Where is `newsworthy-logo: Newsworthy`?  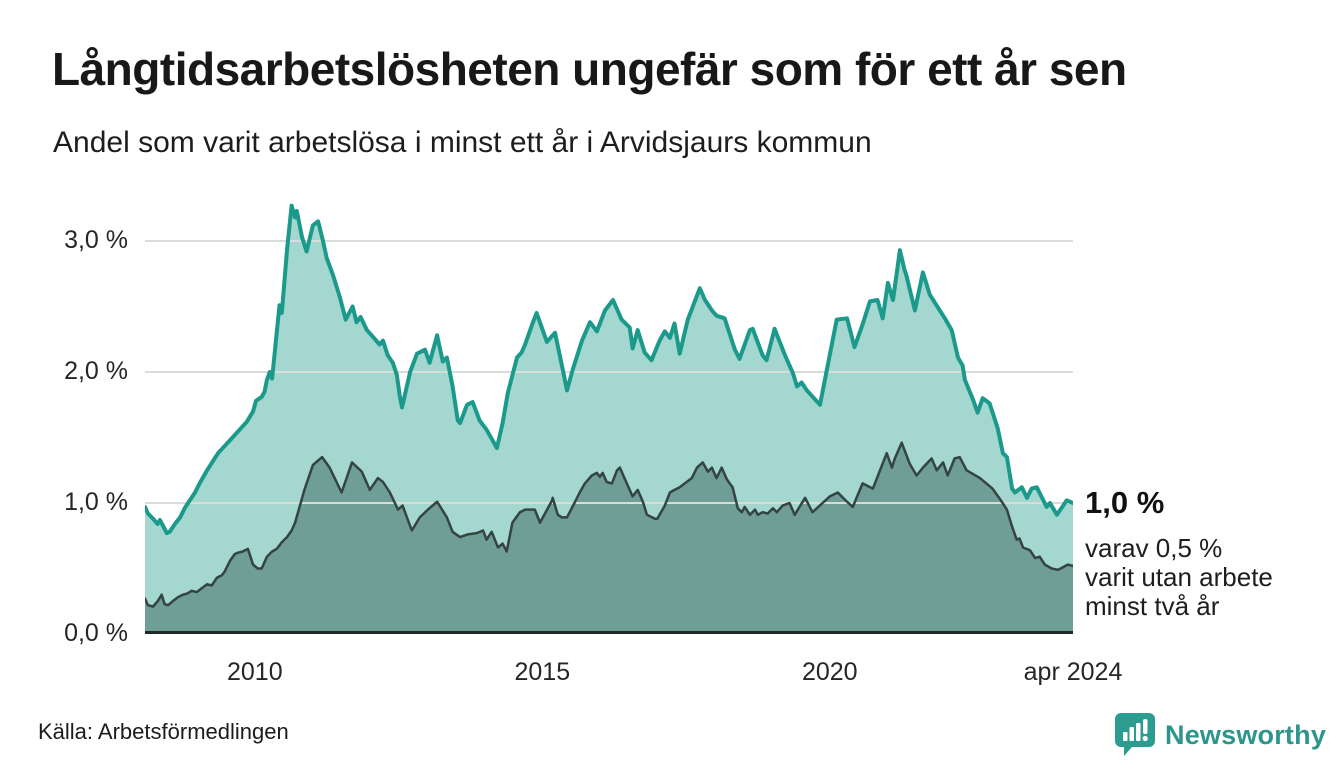
newsworthy-logo: Newsworthy is located at coordinates (1220, 735).